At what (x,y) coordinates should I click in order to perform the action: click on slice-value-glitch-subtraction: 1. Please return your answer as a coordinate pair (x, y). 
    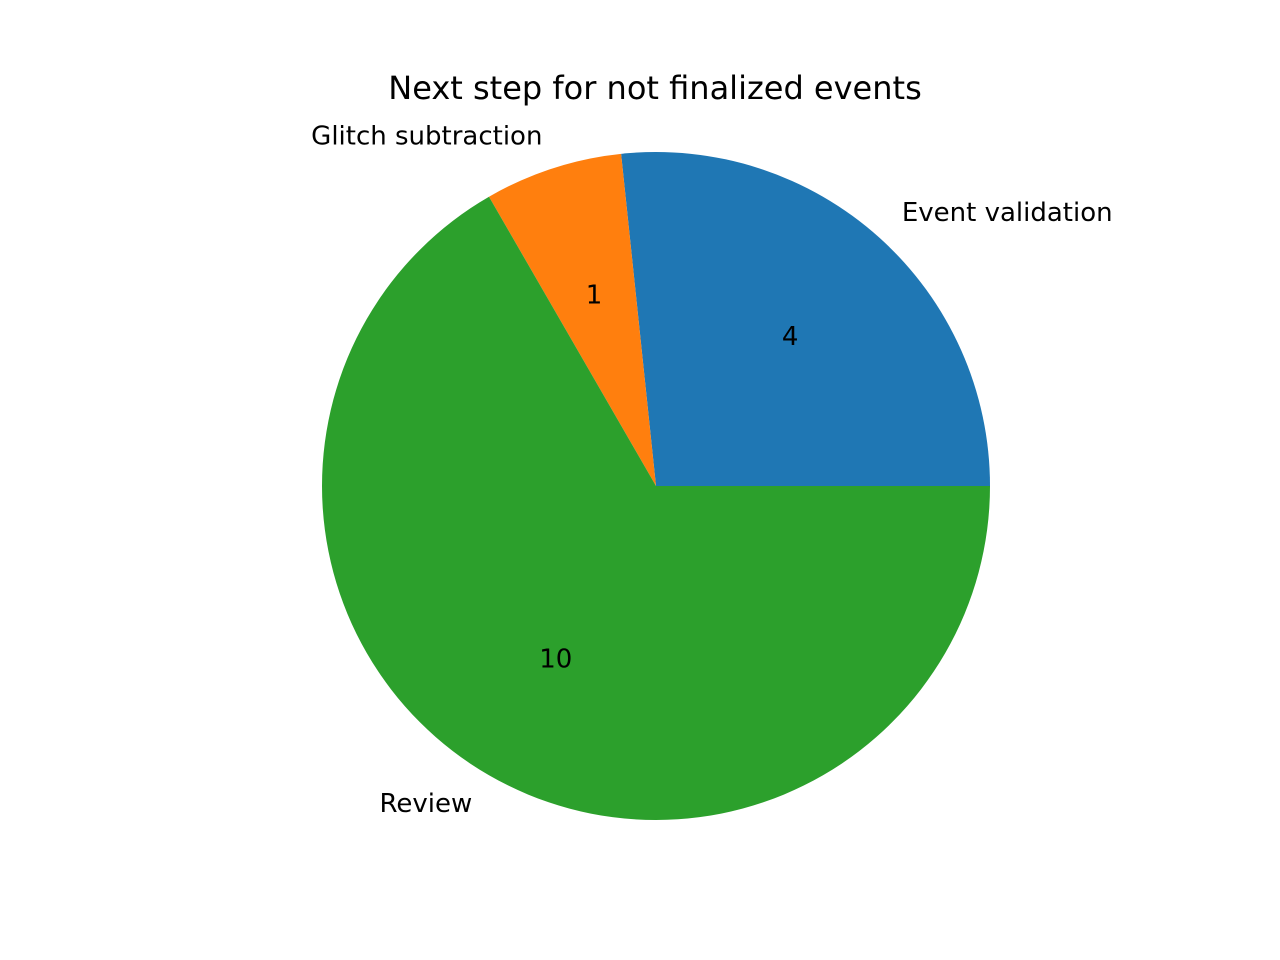
    Looking at the image, I should click on (594, 295).